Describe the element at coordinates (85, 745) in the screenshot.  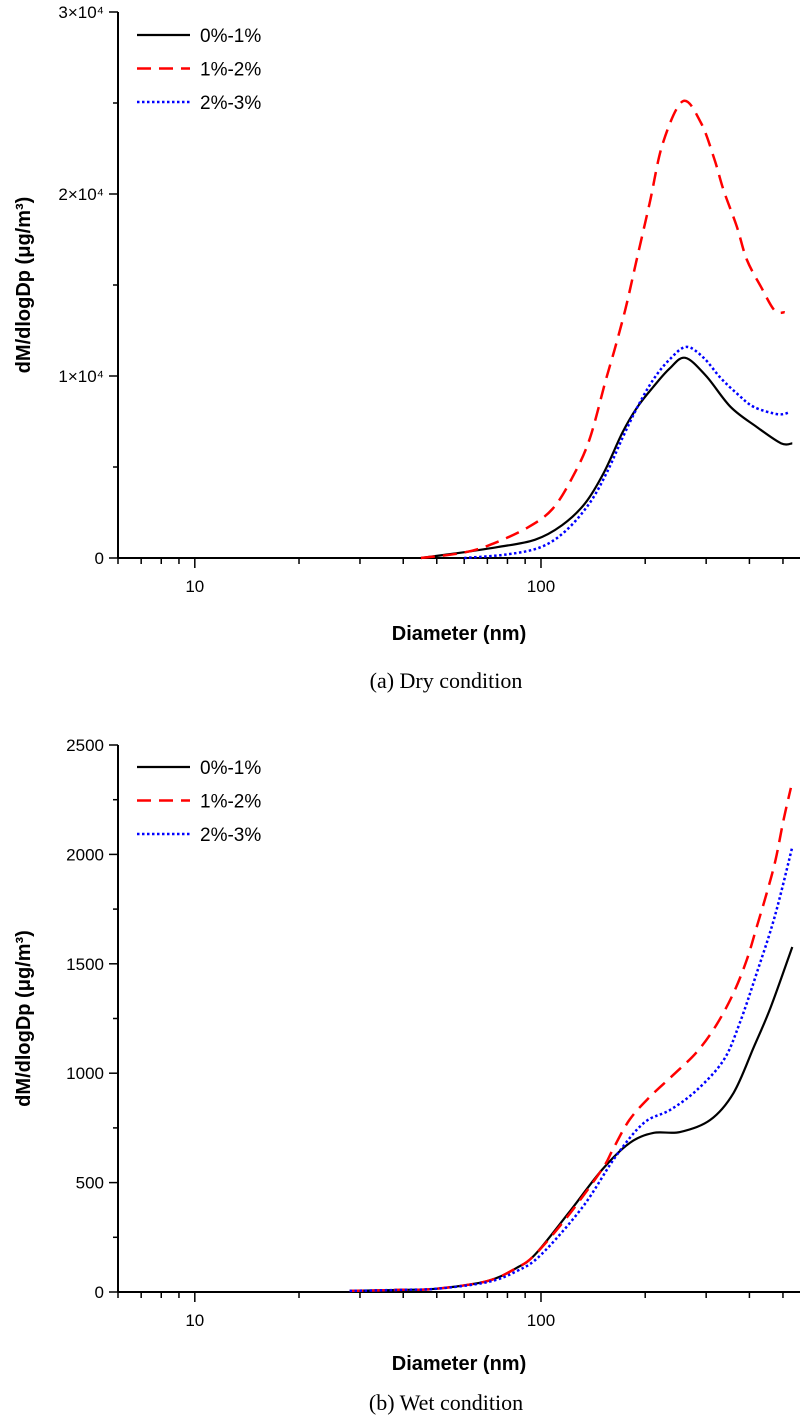
I see `y-tick-label: 2500` at that location.